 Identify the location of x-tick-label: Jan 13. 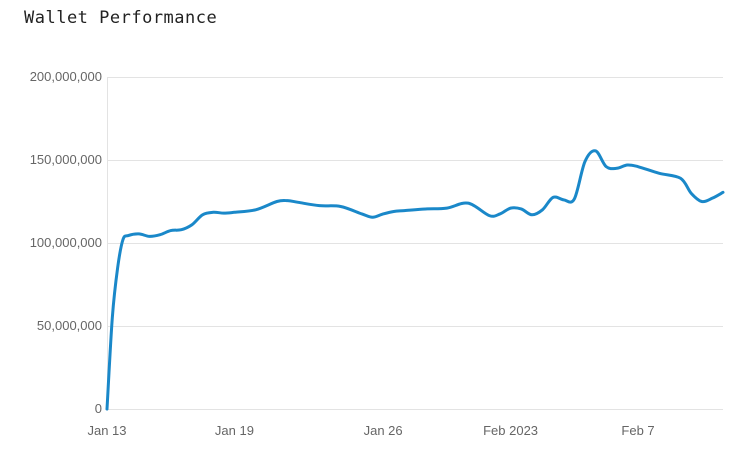
(106, 430).